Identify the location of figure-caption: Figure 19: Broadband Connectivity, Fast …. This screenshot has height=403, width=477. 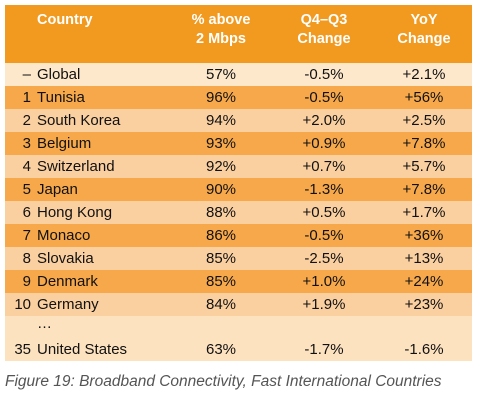
(223, 381).